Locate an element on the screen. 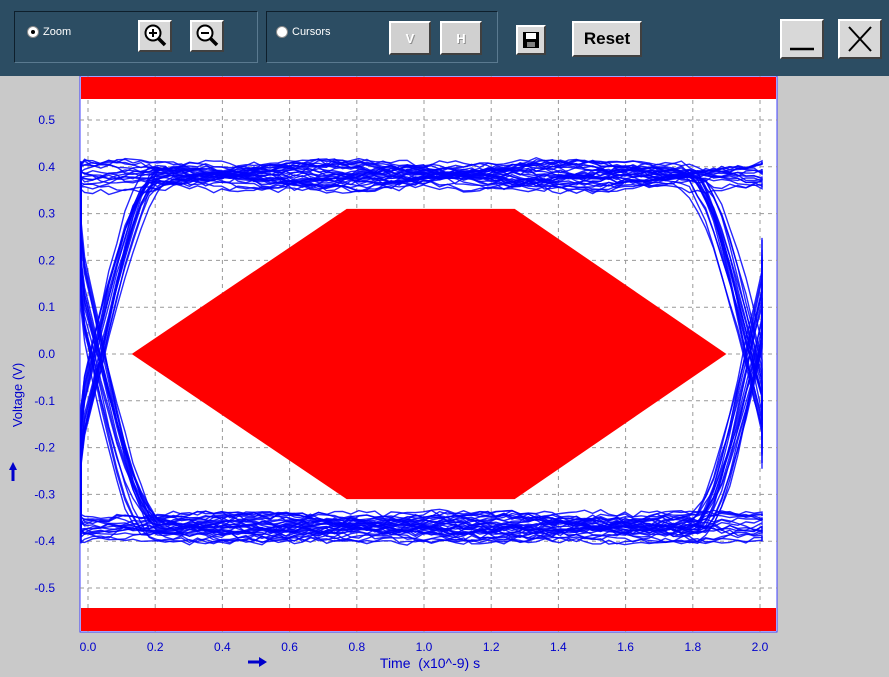 This screenshot has width=889, height=677. close-button is located at coordinates (860, 39).